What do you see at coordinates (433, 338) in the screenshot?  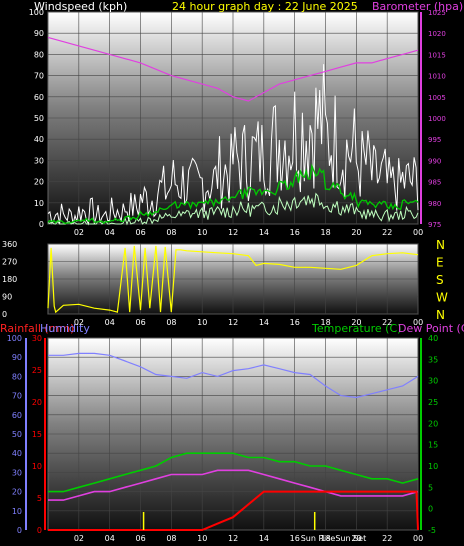 I see `temperature-y-tick: 40` at bounding box center [433, 338].